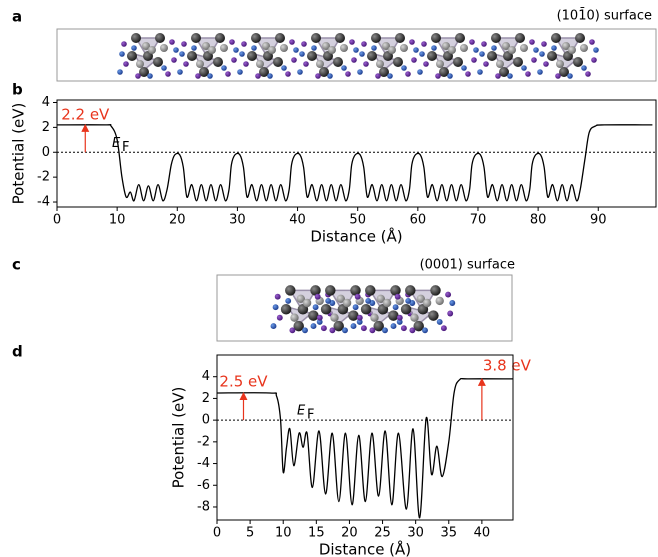  I want to click on x-tick-label: 15, so click(316, 533).